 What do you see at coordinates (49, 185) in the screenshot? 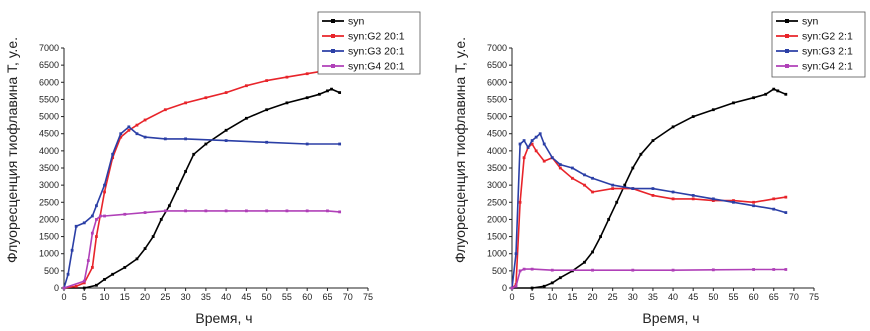
I see `y-tick-label: 3000` at bounding box center [49, 185].